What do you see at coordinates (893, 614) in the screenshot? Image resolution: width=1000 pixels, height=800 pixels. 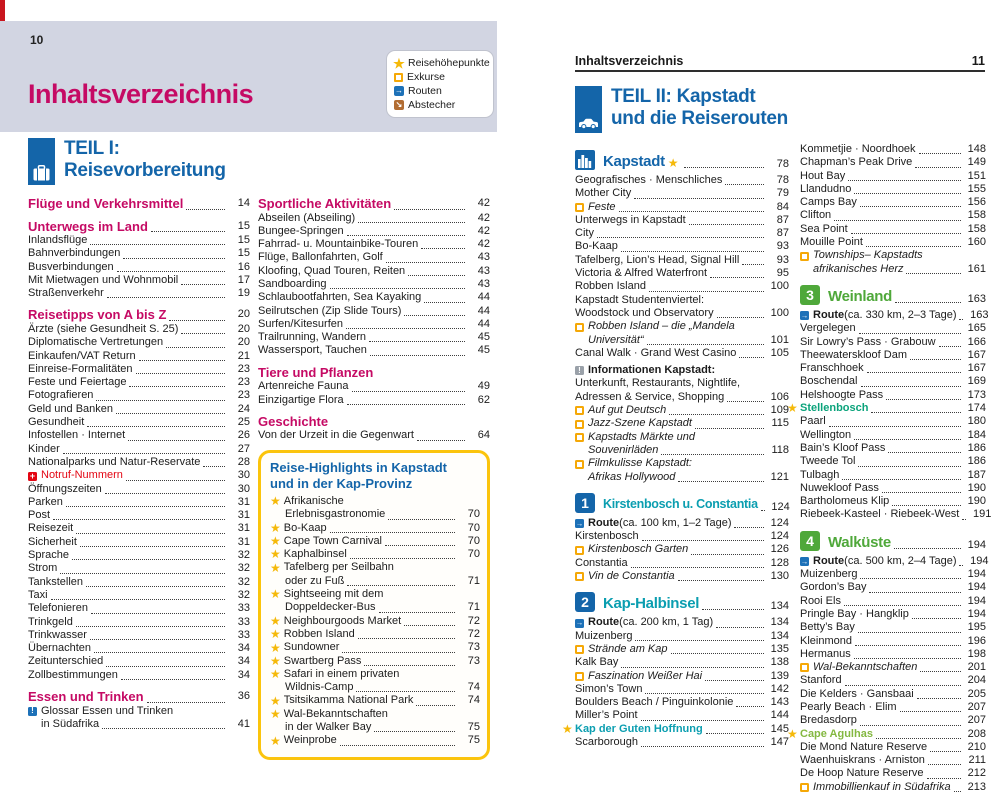 I see `toc-entry: Pringle Bay · Hangklip 194` at bounding box center [893, 614].